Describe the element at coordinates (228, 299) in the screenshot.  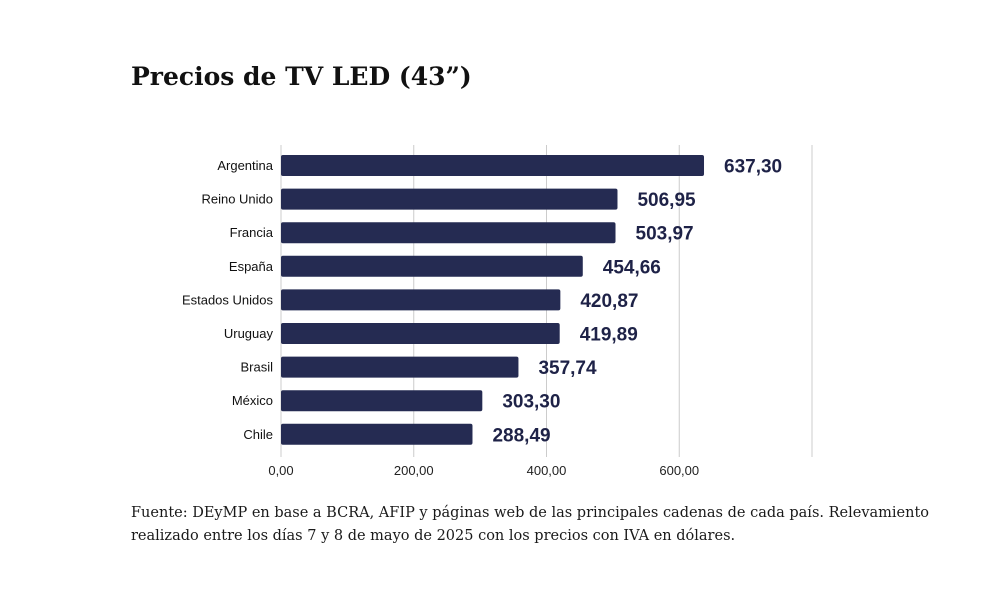
I see `category-label: Estados Unidos` at that location.